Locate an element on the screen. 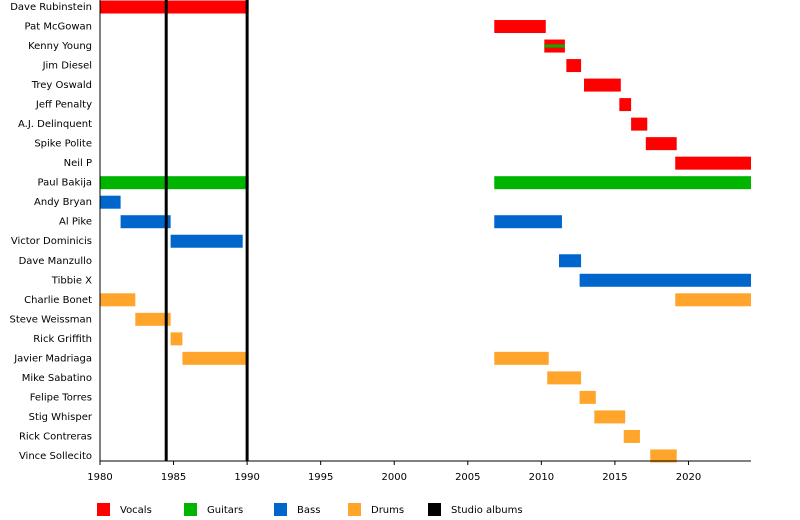 The width and height of the screenshot is (800, 520). member-label: Dave Rubinstein is located at coordinates (51, 7).